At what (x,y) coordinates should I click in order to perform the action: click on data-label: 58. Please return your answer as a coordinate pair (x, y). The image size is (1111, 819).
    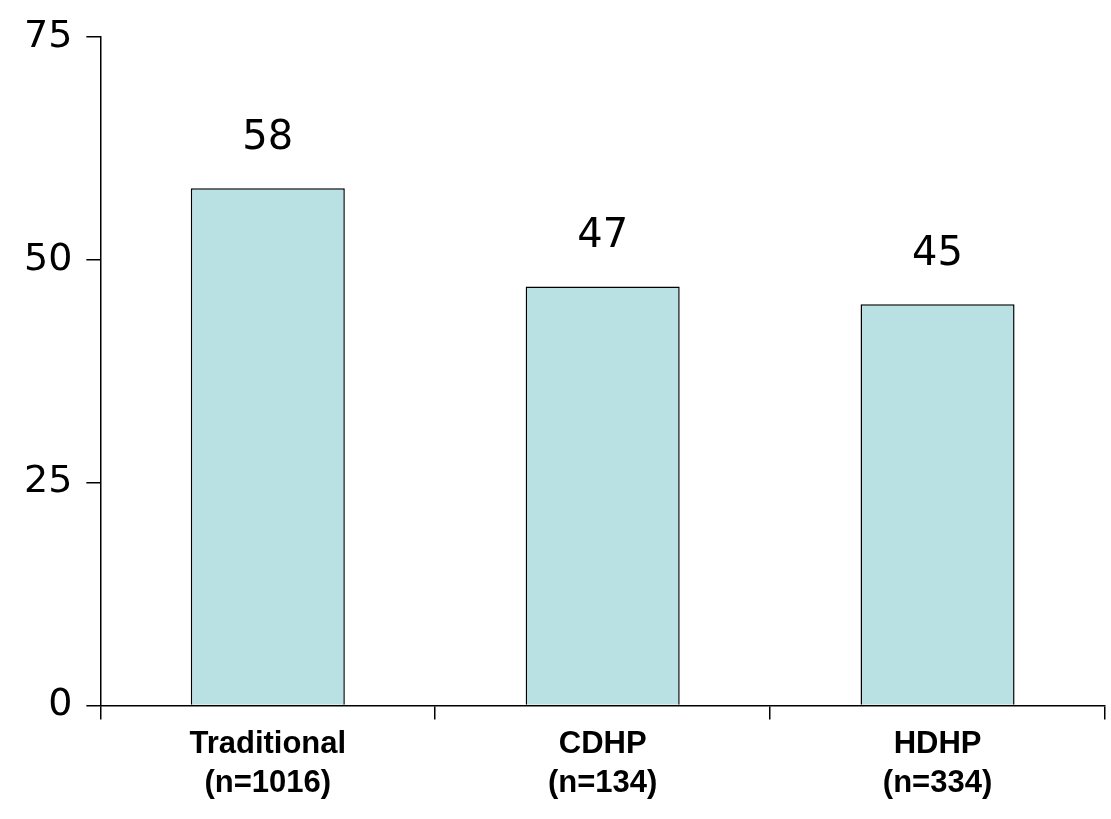
    Looking at the image, I should click on (268, 134).